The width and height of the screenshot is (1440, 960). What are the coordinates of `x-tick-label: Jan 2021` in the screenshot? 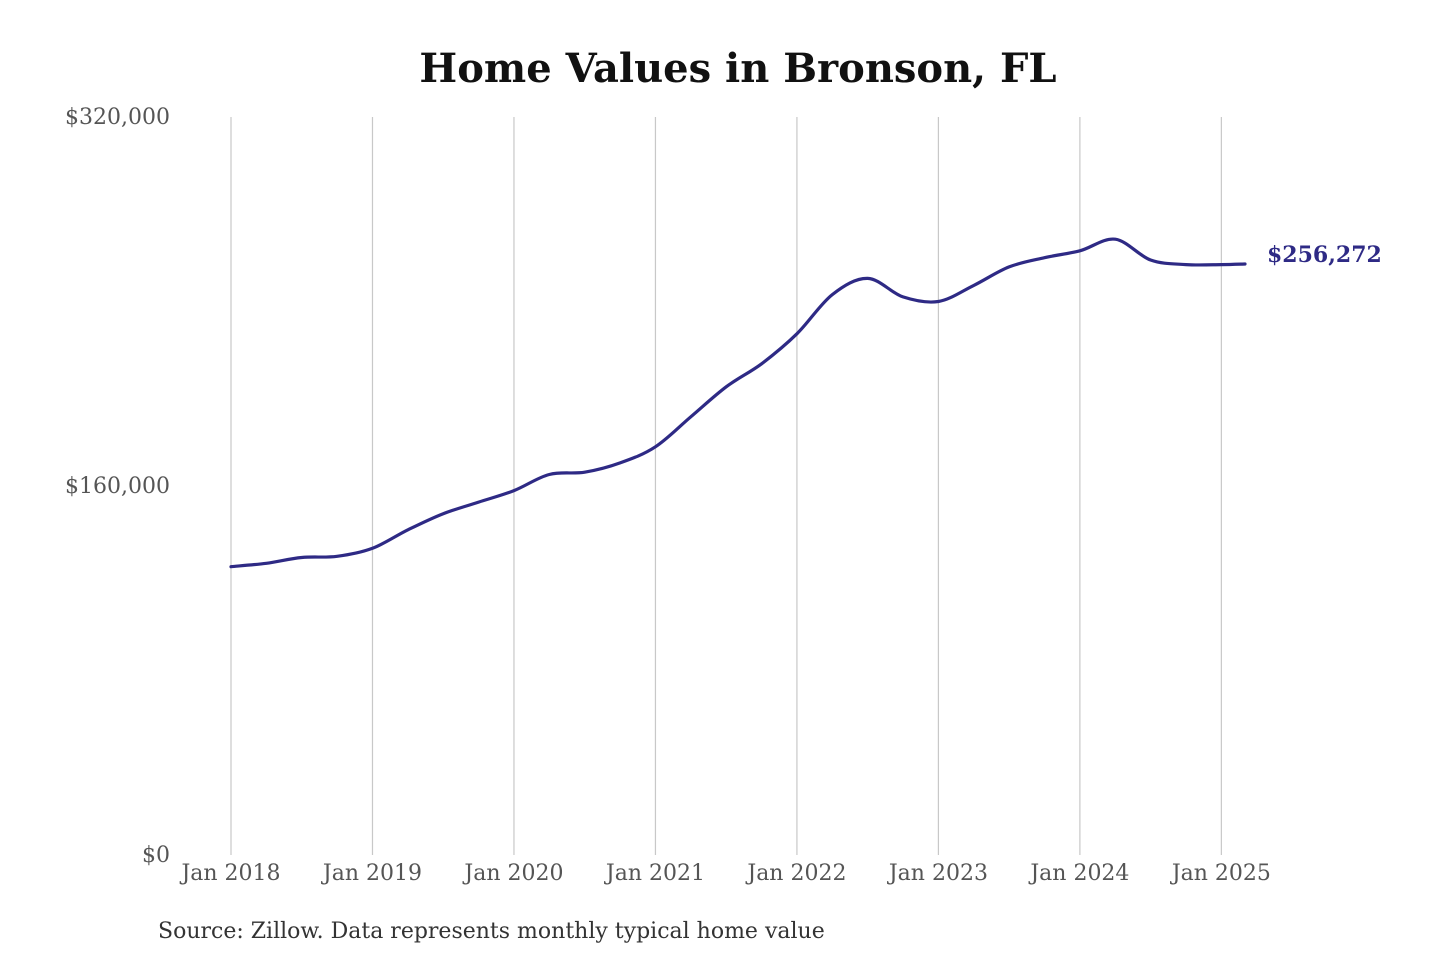 It's located at (654, 873).